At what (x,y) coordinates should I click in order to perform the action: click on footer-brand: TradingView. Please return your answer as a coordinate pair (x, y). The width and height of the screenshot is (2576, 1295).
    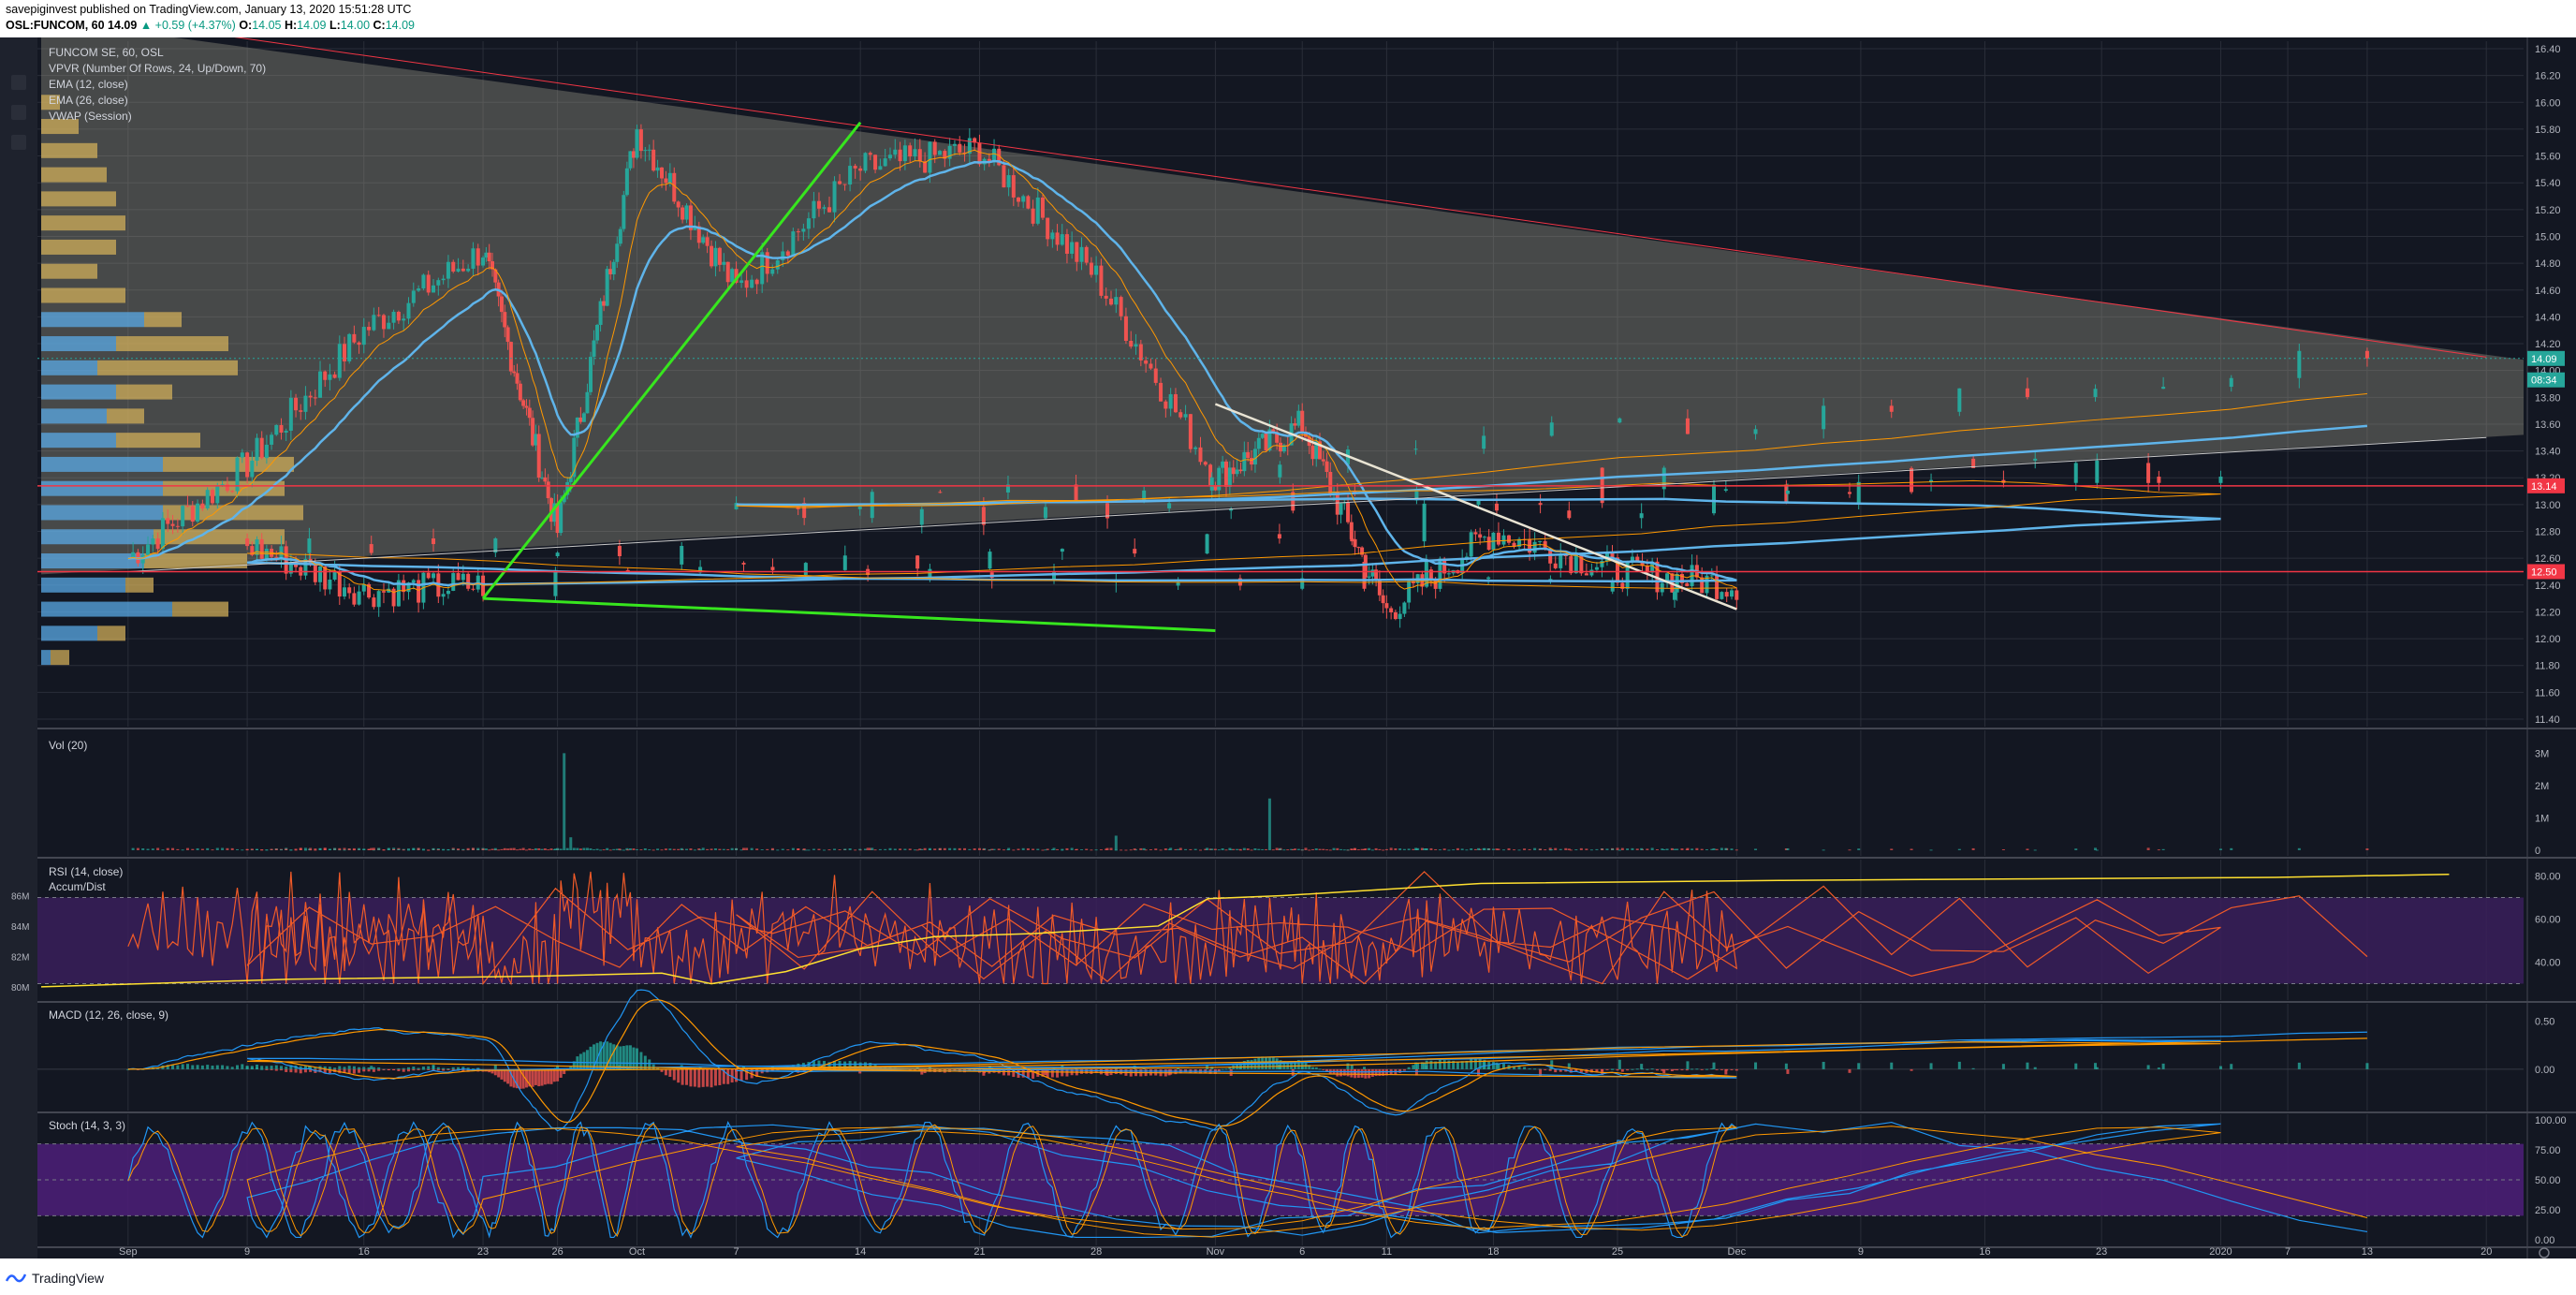
    Looking at the image, I should click on (55, 1278).